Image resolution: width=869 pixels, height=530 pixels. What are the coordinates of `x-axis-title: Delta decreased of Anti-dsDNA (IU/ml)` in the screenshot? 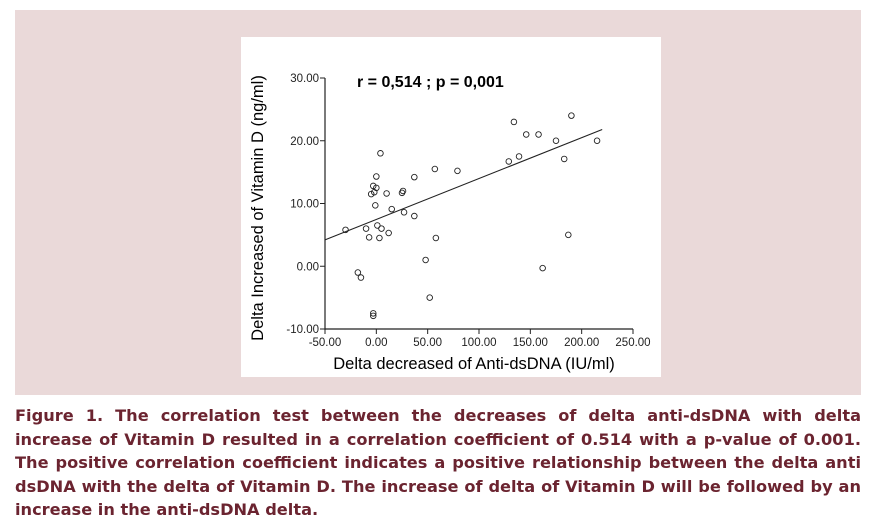 It's located at (474, 364).